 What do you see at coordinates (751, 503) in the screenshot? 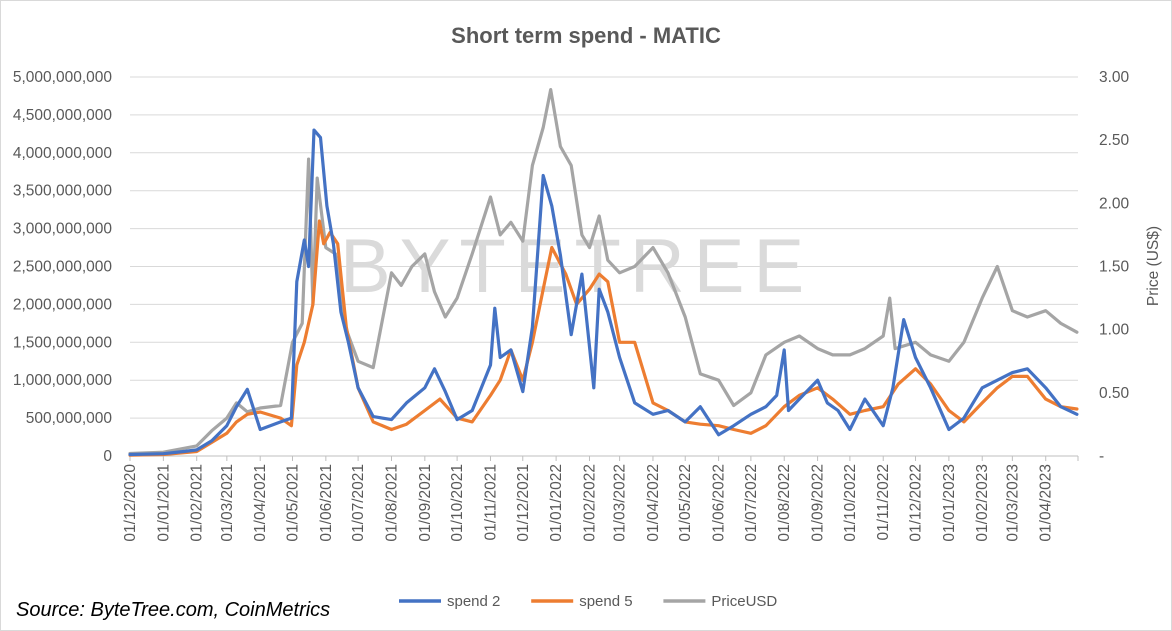
I see `x-axis-tick-label: 01/07/2022` at bounding box center [751, 503].